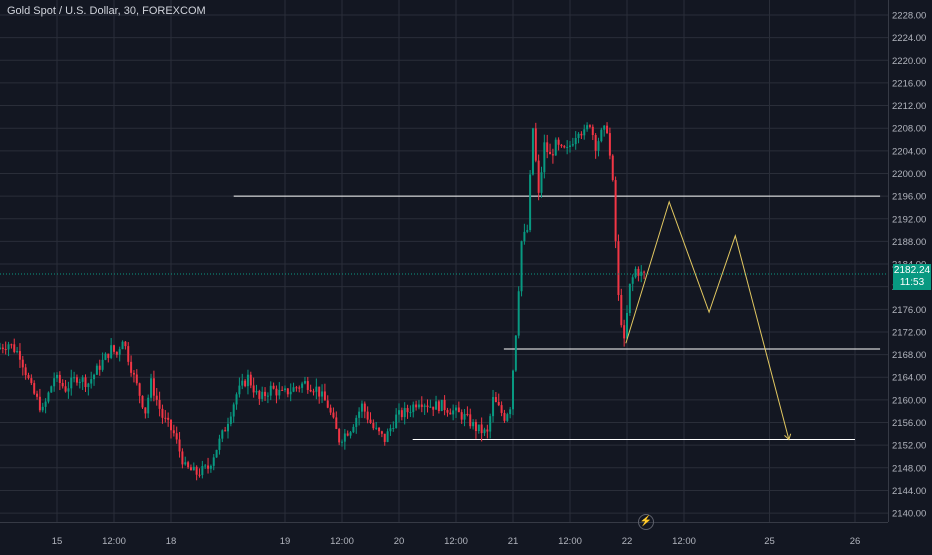  I want to click on price-tick-label: 2212.00, so click(909, 106).